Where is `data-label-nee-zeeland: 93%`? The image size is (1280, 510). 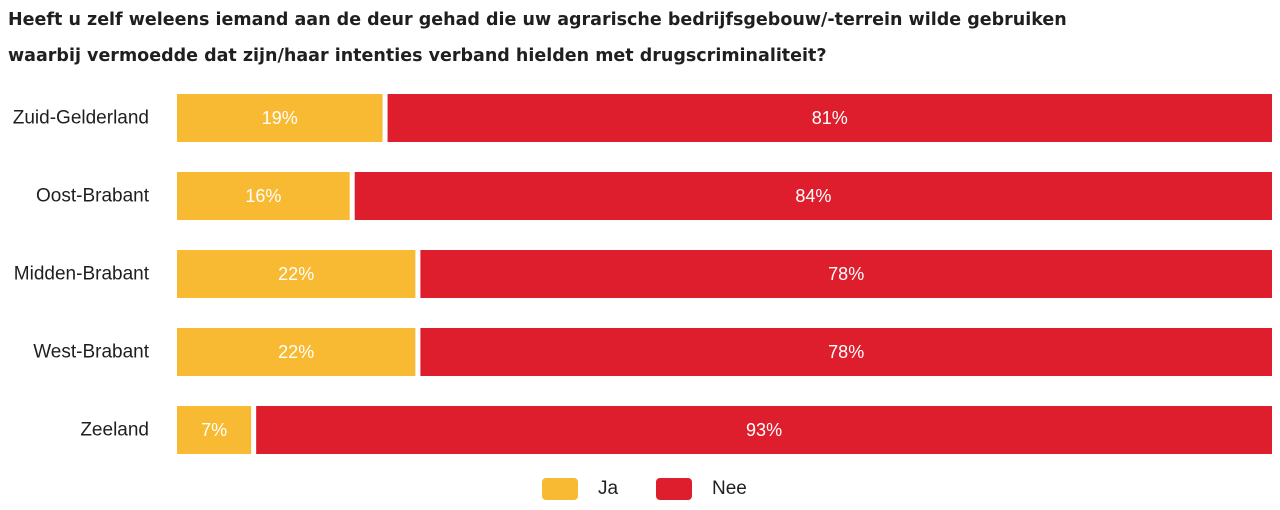 data-label-nee-zeeland: 93% is located at coordinates (764, 430).